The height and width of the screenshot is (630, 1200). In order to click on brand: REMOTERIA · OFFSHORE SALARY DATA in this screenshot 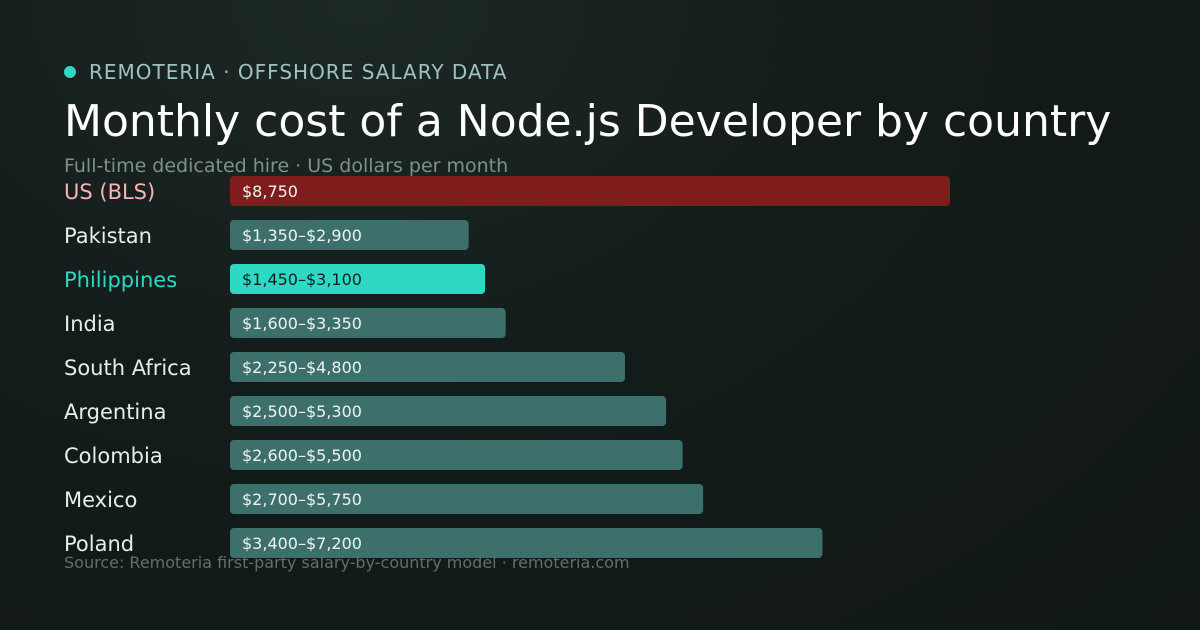, I will do `click(285, 72)`.